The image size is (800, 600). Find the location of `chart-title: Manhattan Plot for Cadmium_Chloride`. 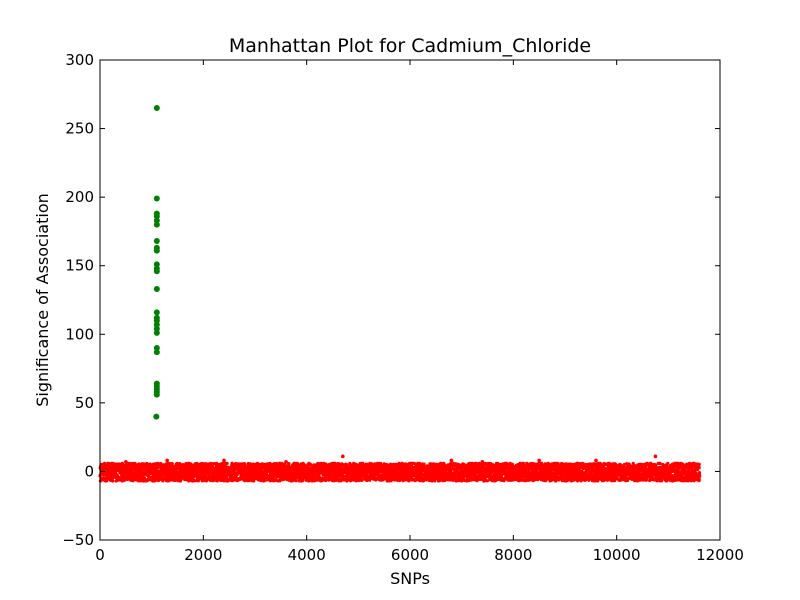

chart-title: Manhattan Plot for Cadmium_Chloride is located at coordinates (410, 46).